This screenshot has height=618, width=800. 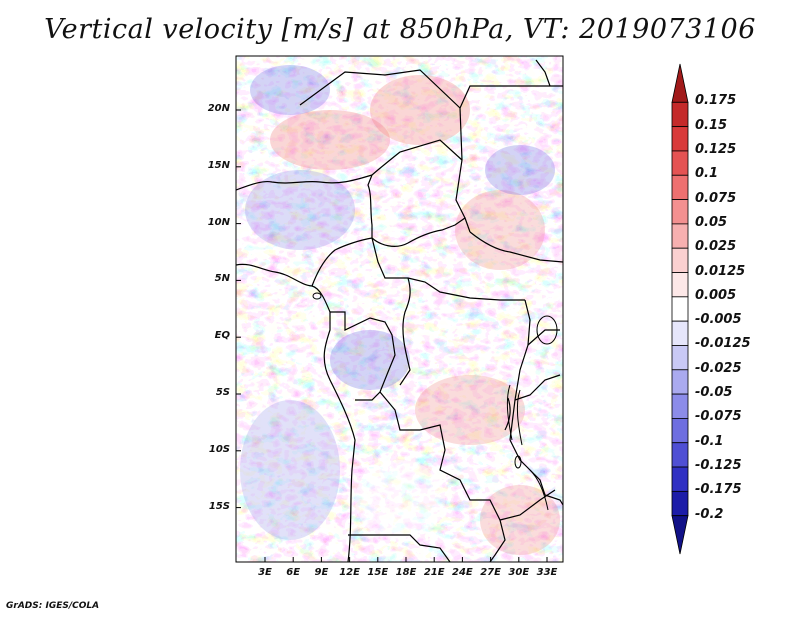 What do you see at coordinates (293, 572) in the screenshot?
I see `lon-label: 6E` at bounding box center [293, 572].